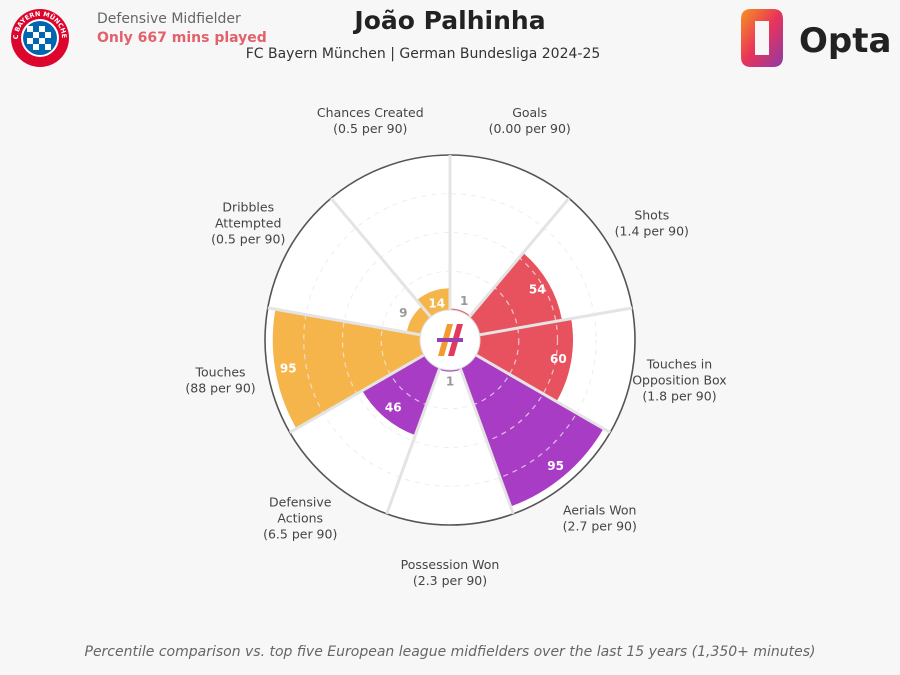 The height and width of the screenshot is (675, 900). Describe the element at coordinates (393, 408) in the screenshot. I see `value-label-6: 46` at that location.